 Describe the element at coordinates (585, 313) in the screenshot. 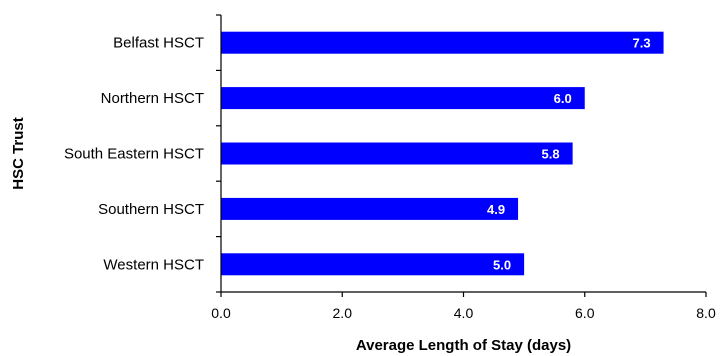

I see `x-tick-label: 6.0` at that location.